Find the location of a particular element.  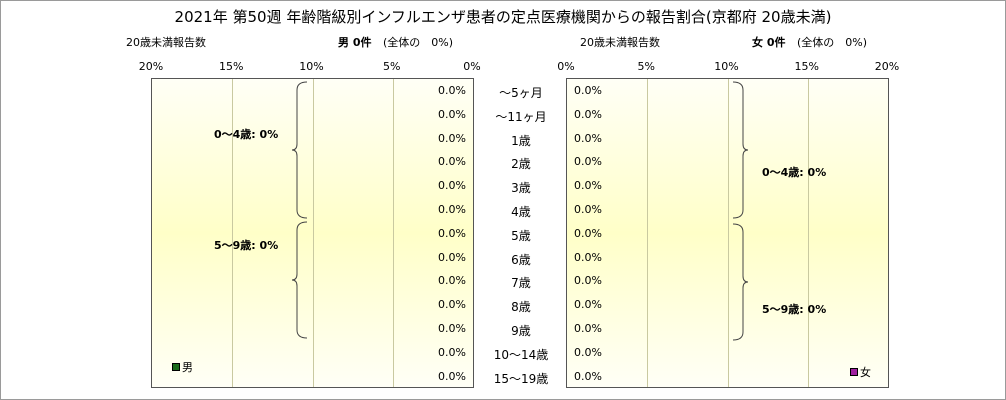

male-tick-label: 5% is located at coordinates (392, 66).